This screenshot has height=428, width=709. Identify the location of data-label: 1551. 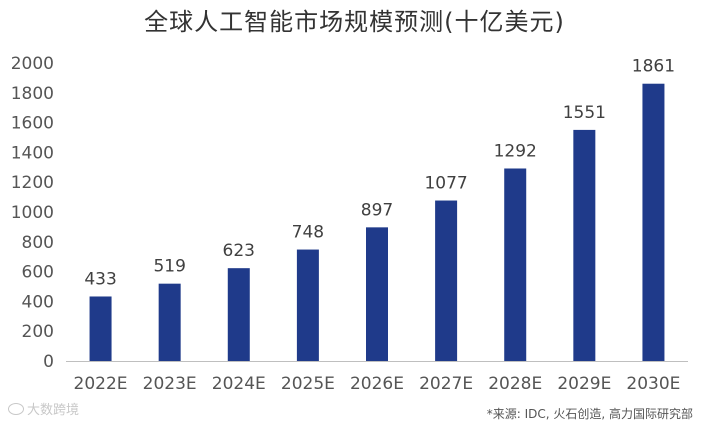
(584, 113).